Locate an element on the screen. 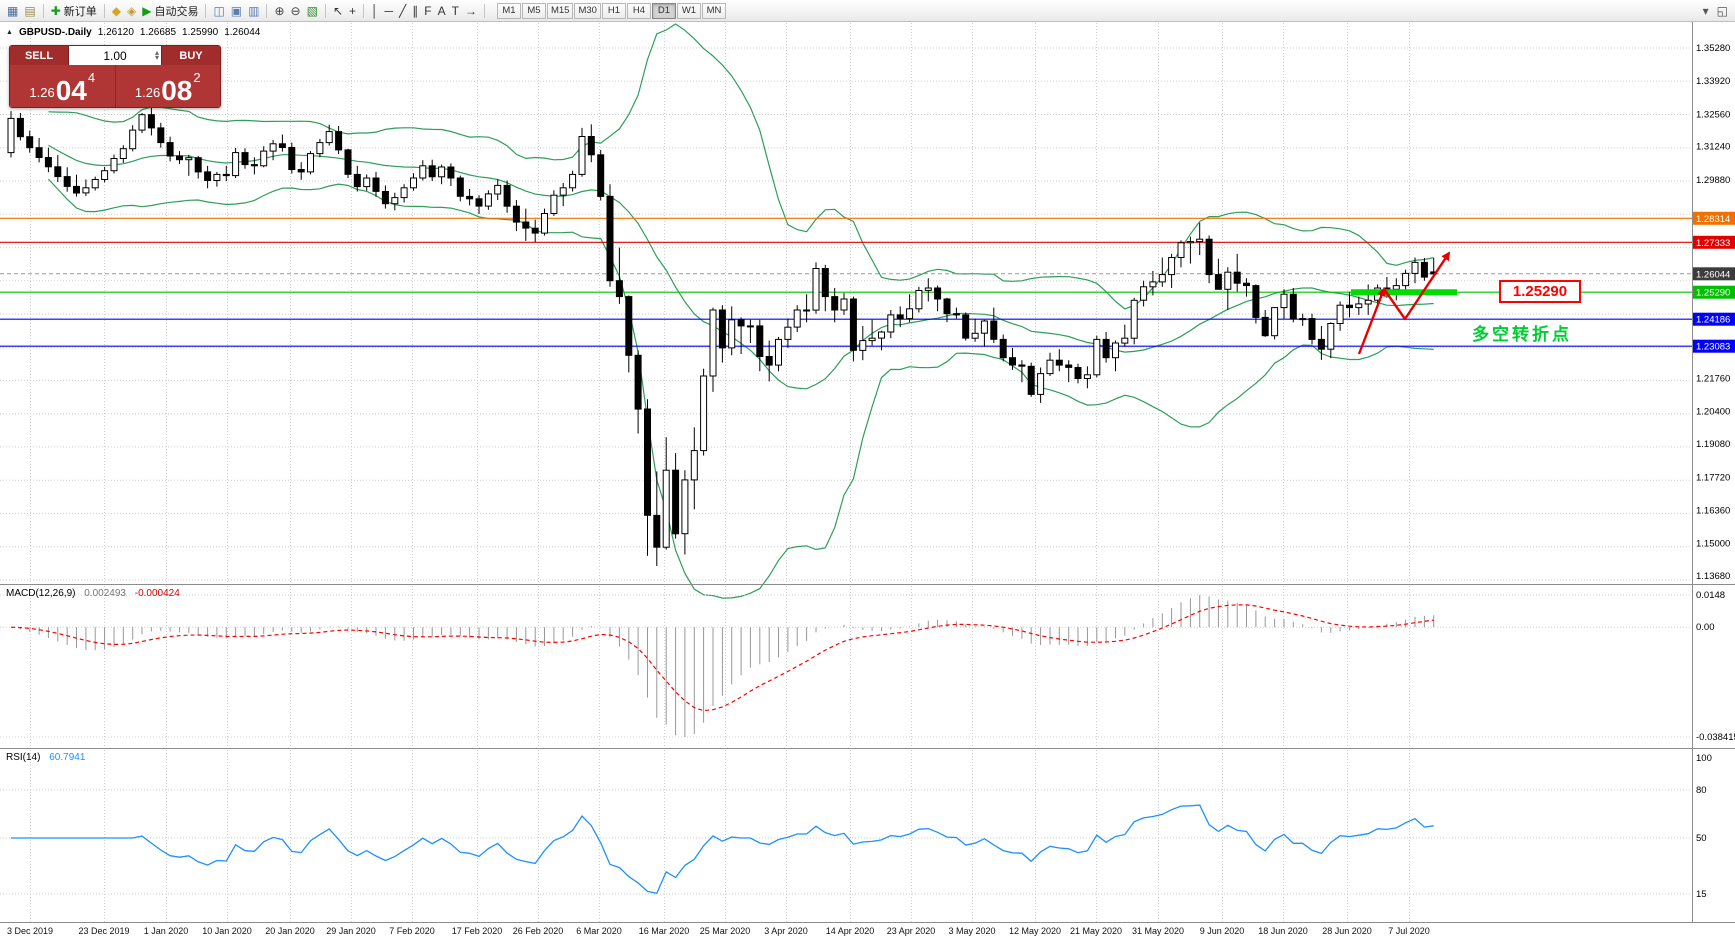 This screenshot has width=1735, height=943. volume-down-icon: ▾ is located at coordinates (156, 57).